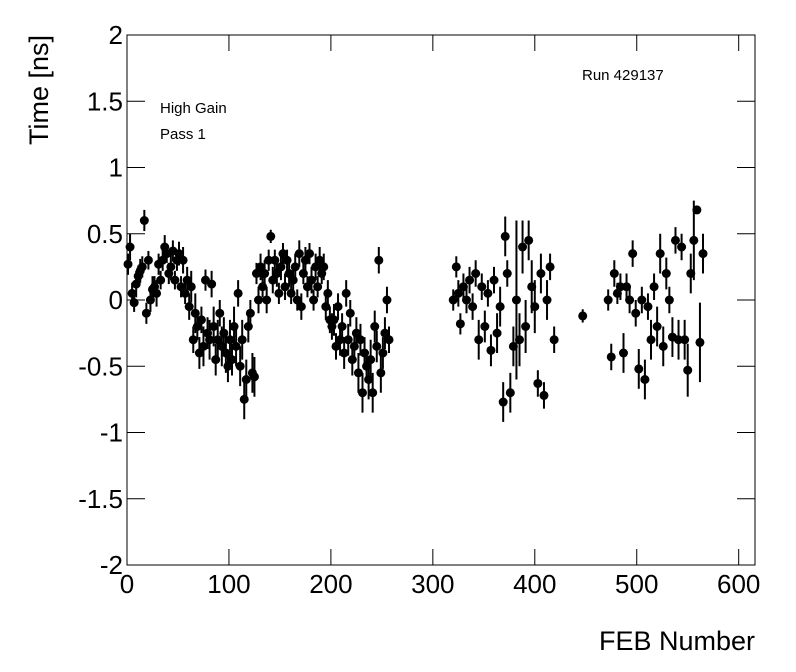  I want to click on y-tick-label: -1.5, so click(100, 499).